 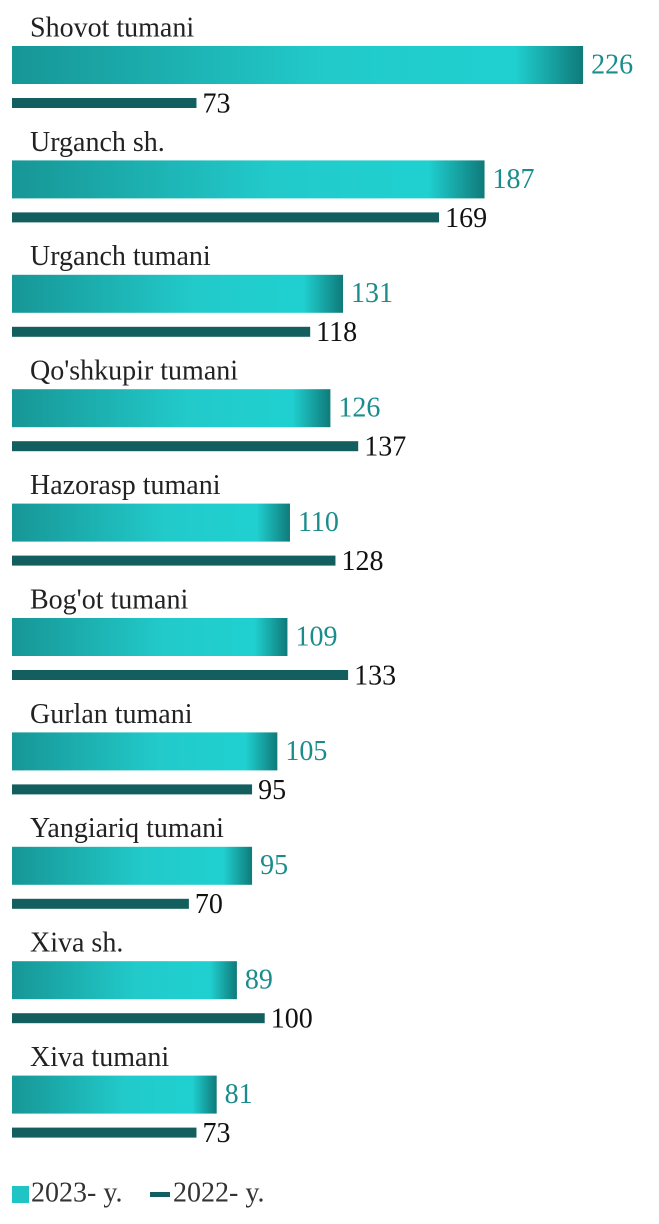 What do you see at coordinates (111, 714) in the screenshot?
I see `category-label: Gurlan tumani` at bounding box center [111, 714].